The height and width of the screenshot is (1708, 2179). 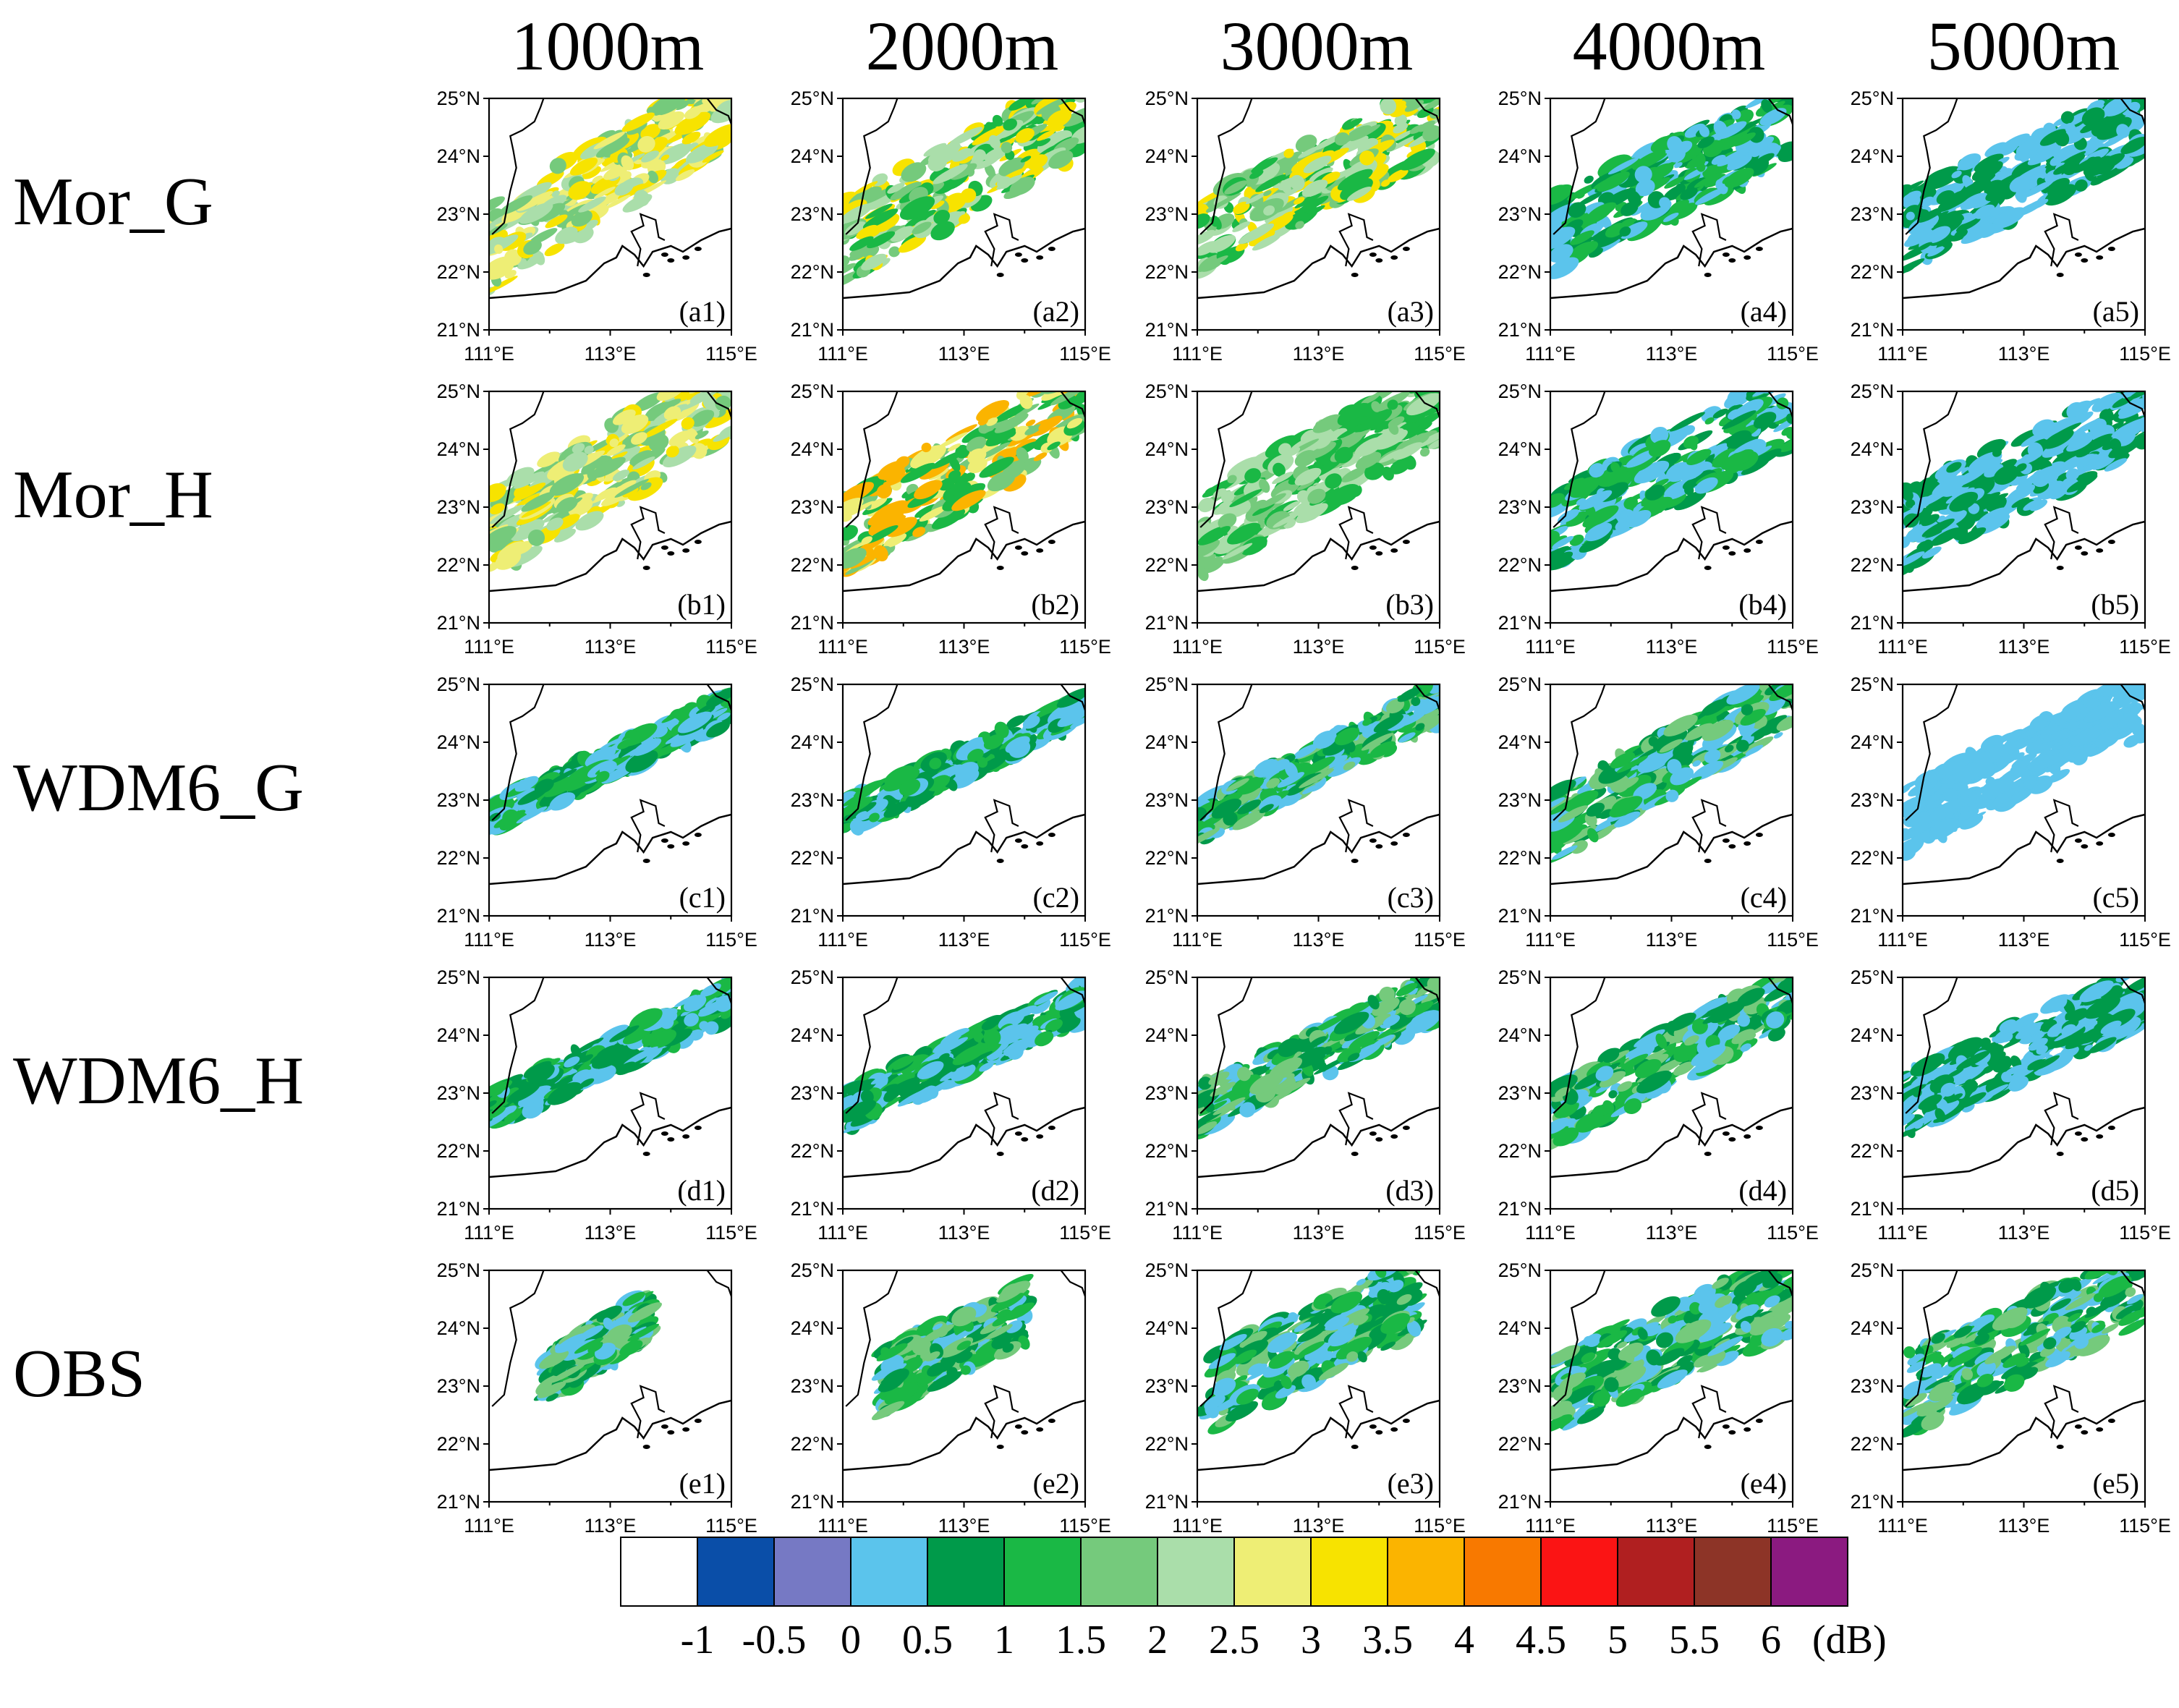 What do you see at coordinates (718, 405) in the screenshot?
I see `province-border-ne` at bounding box center [718, 405].